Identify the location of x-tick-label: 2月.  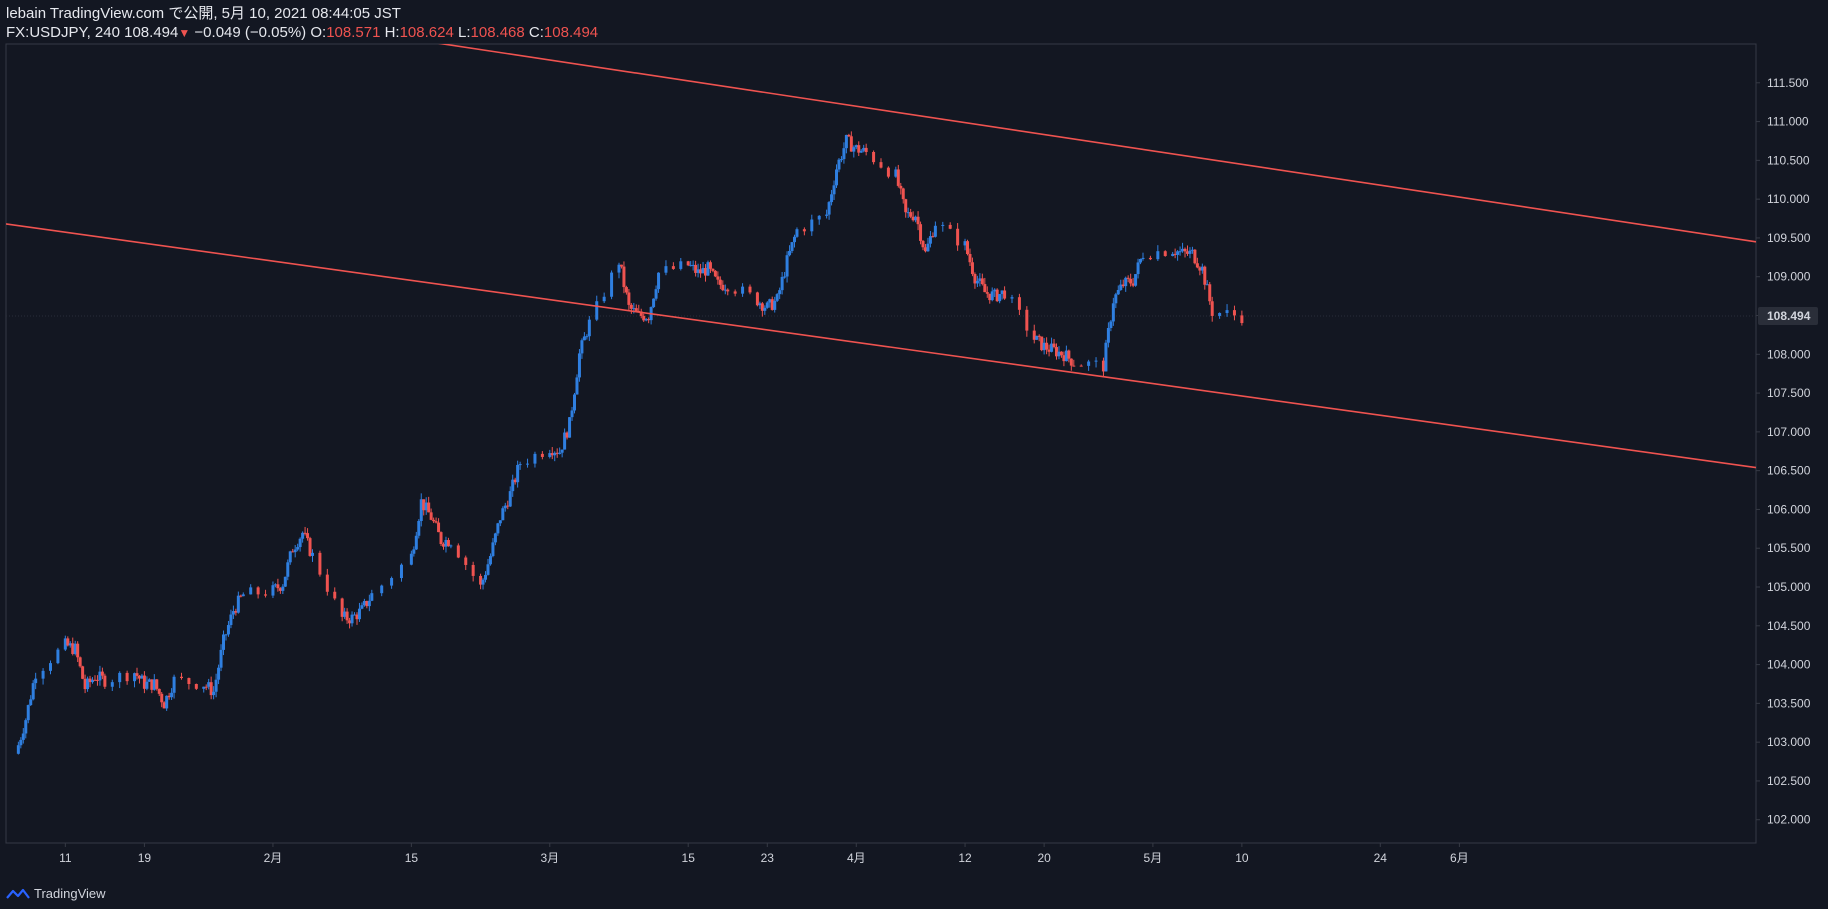
(273, 858).